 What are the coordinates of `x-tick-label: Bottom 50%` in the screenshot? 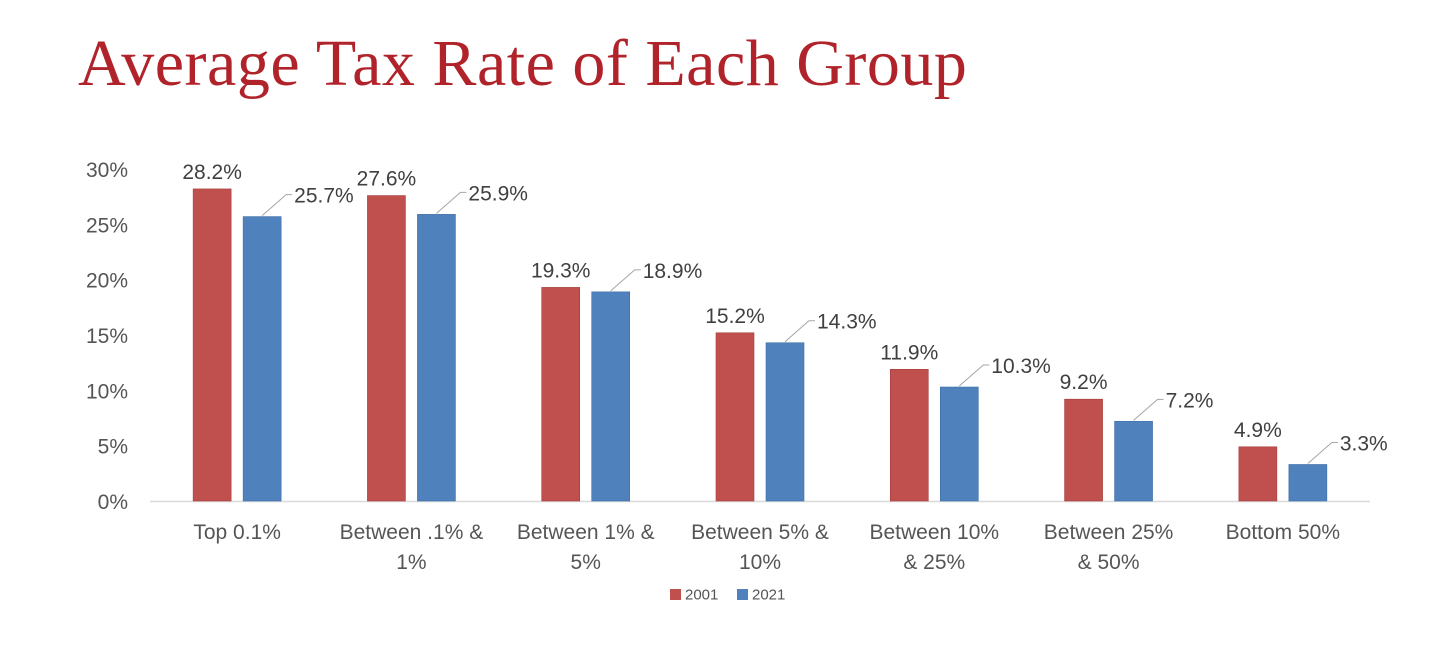 It's located at (1283, 532).